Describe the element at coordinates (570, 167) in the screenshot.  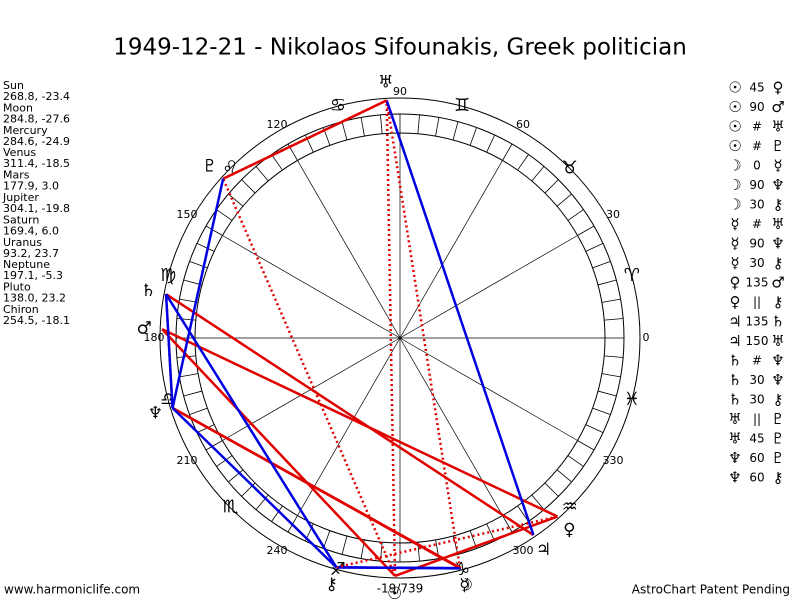
I see `sign-glyph: ♉` at that location.